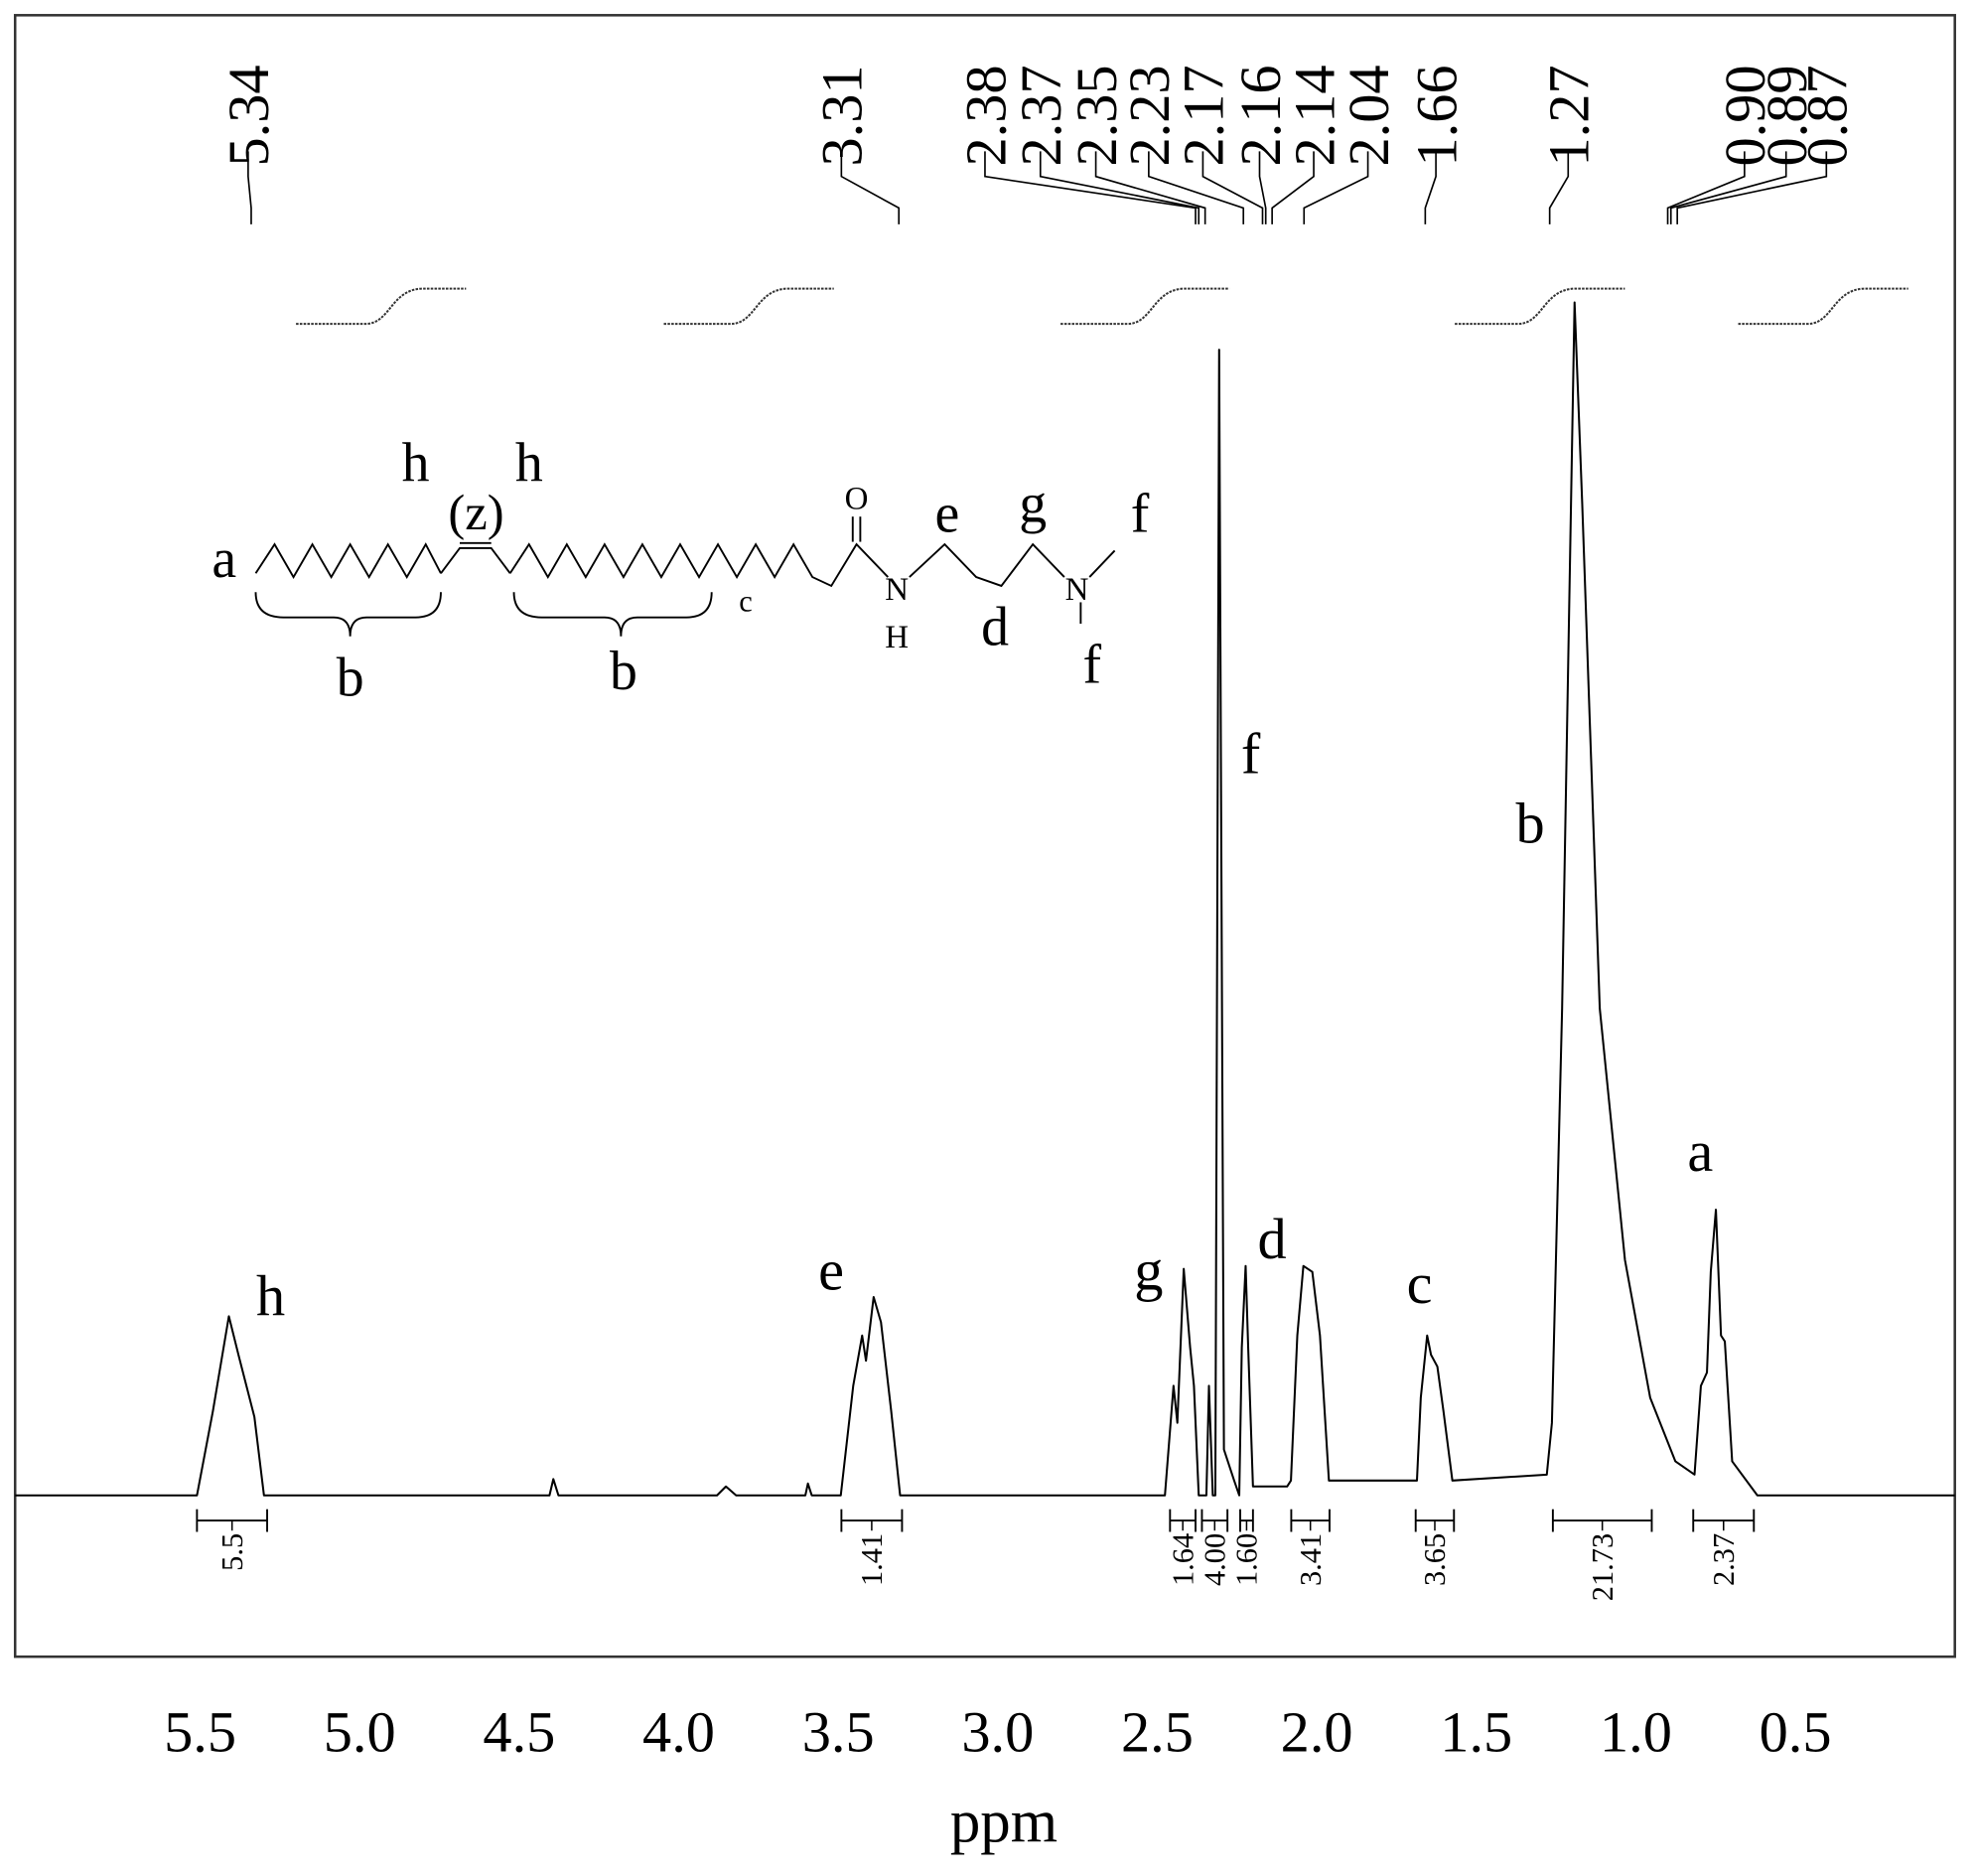  What do you see at coordinates (1636, 1732) in the screenshot?
I see `x-tick-label: 1.0` at bounding box center [1636, 1732].